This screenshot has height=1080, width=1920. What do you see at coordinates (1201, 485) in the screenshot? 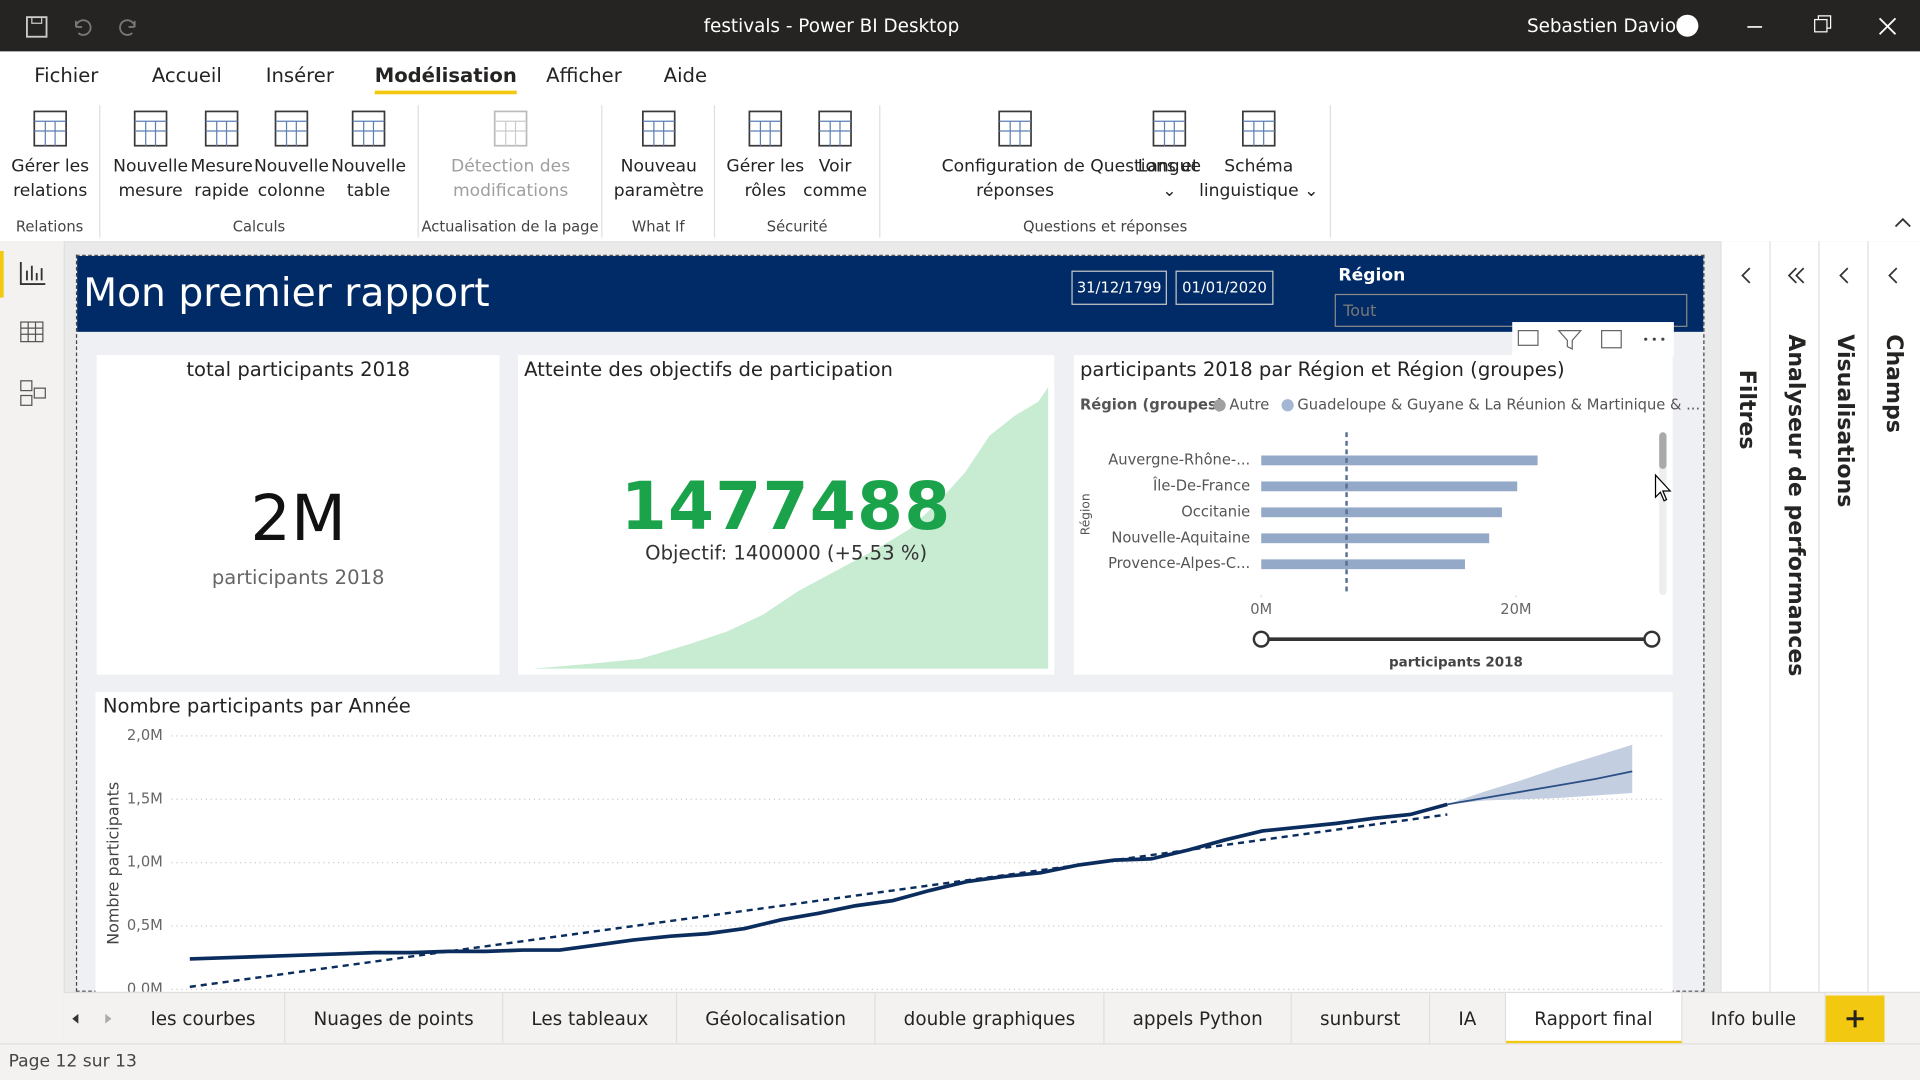
I see `category-label: Île-De-France` at bounding box center [1201, 485].